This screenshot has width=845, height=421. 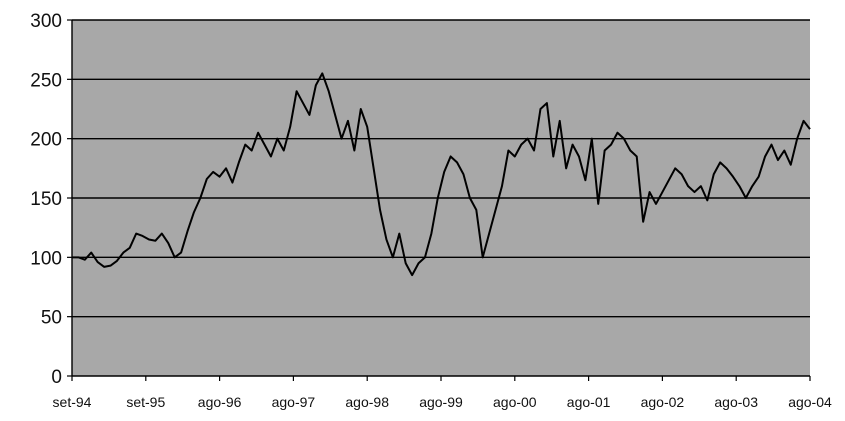 I want to click on y-tick-label: 250, so click(x=46, y=80).